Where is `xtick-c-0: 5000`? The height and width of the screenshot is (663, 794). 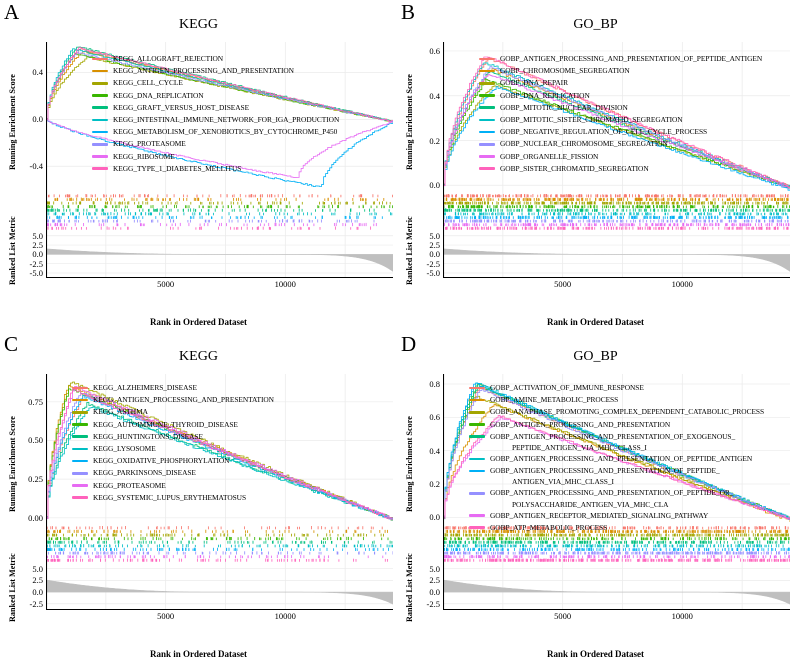
xtick-c-0: 5000 is located at coordinates (166, 616).